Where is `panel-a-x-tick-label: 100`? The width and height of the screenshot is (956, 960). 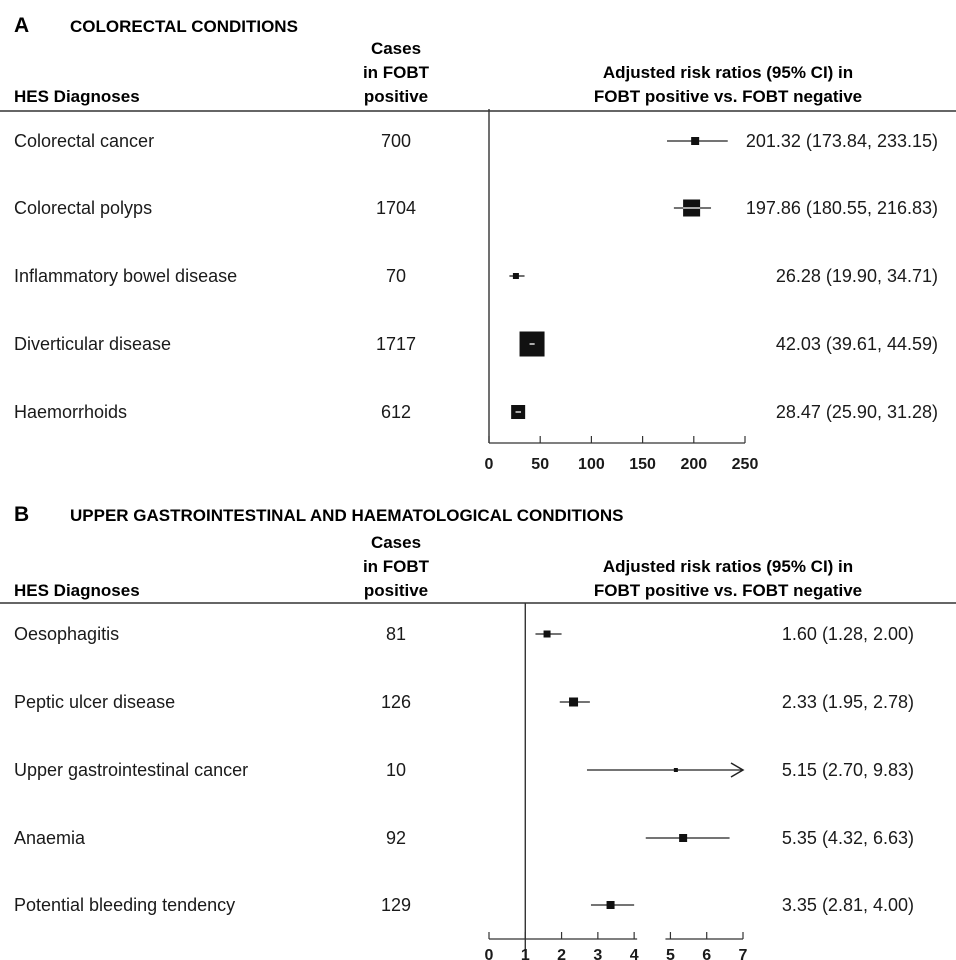 panel-a-x-tick-label: 100 is located at coordinates (591, 464).